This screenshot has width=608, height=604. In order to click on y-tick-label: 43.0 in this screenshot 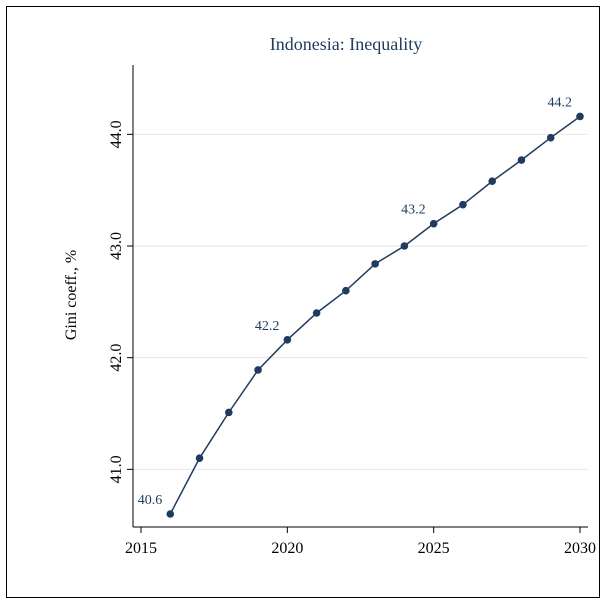, I will do `click(116, 246)`.